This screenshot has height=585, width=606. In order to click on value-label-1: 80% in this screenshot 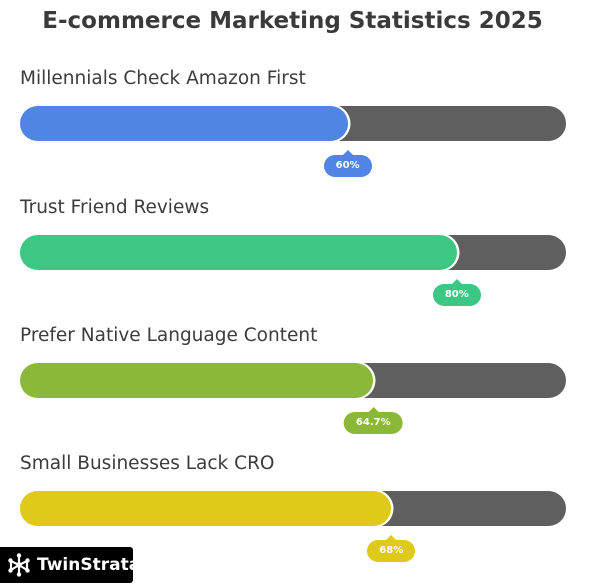, I will do `click(456, 292)`.